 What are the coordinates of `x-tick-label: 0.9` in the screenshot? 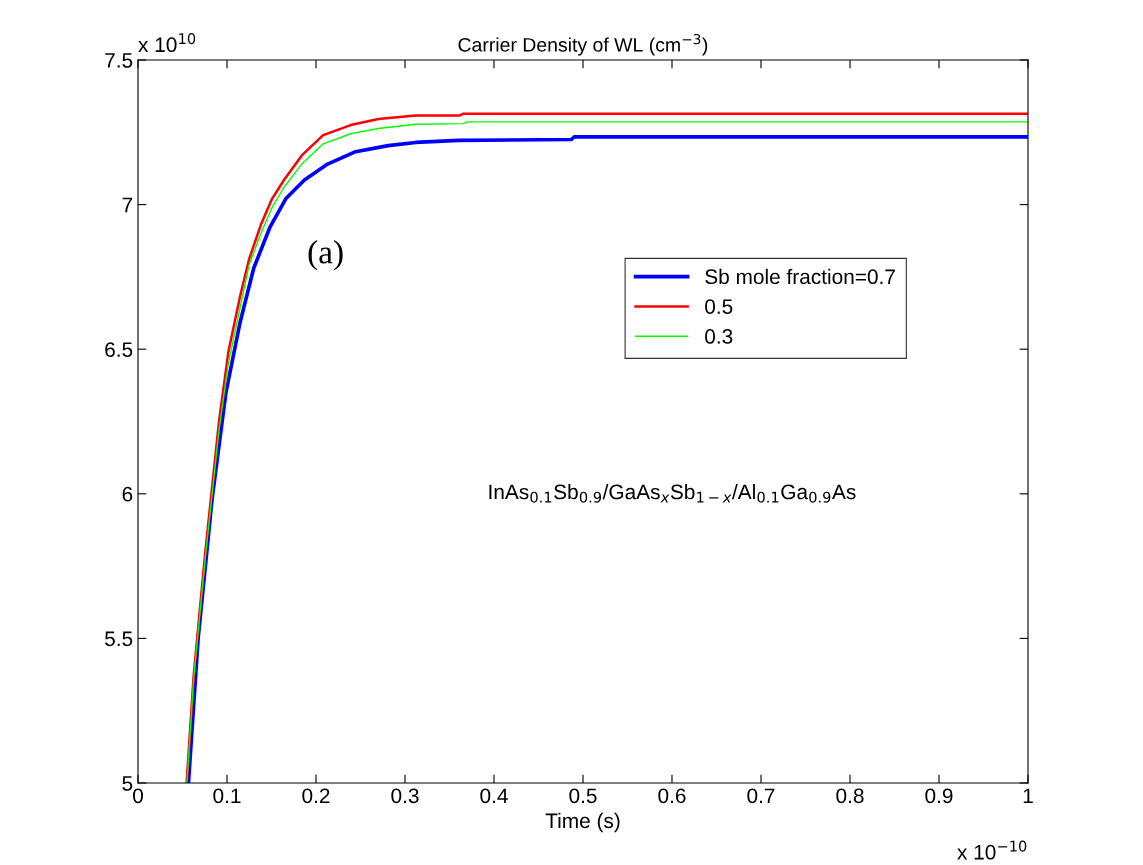 It's located at (939, 796).